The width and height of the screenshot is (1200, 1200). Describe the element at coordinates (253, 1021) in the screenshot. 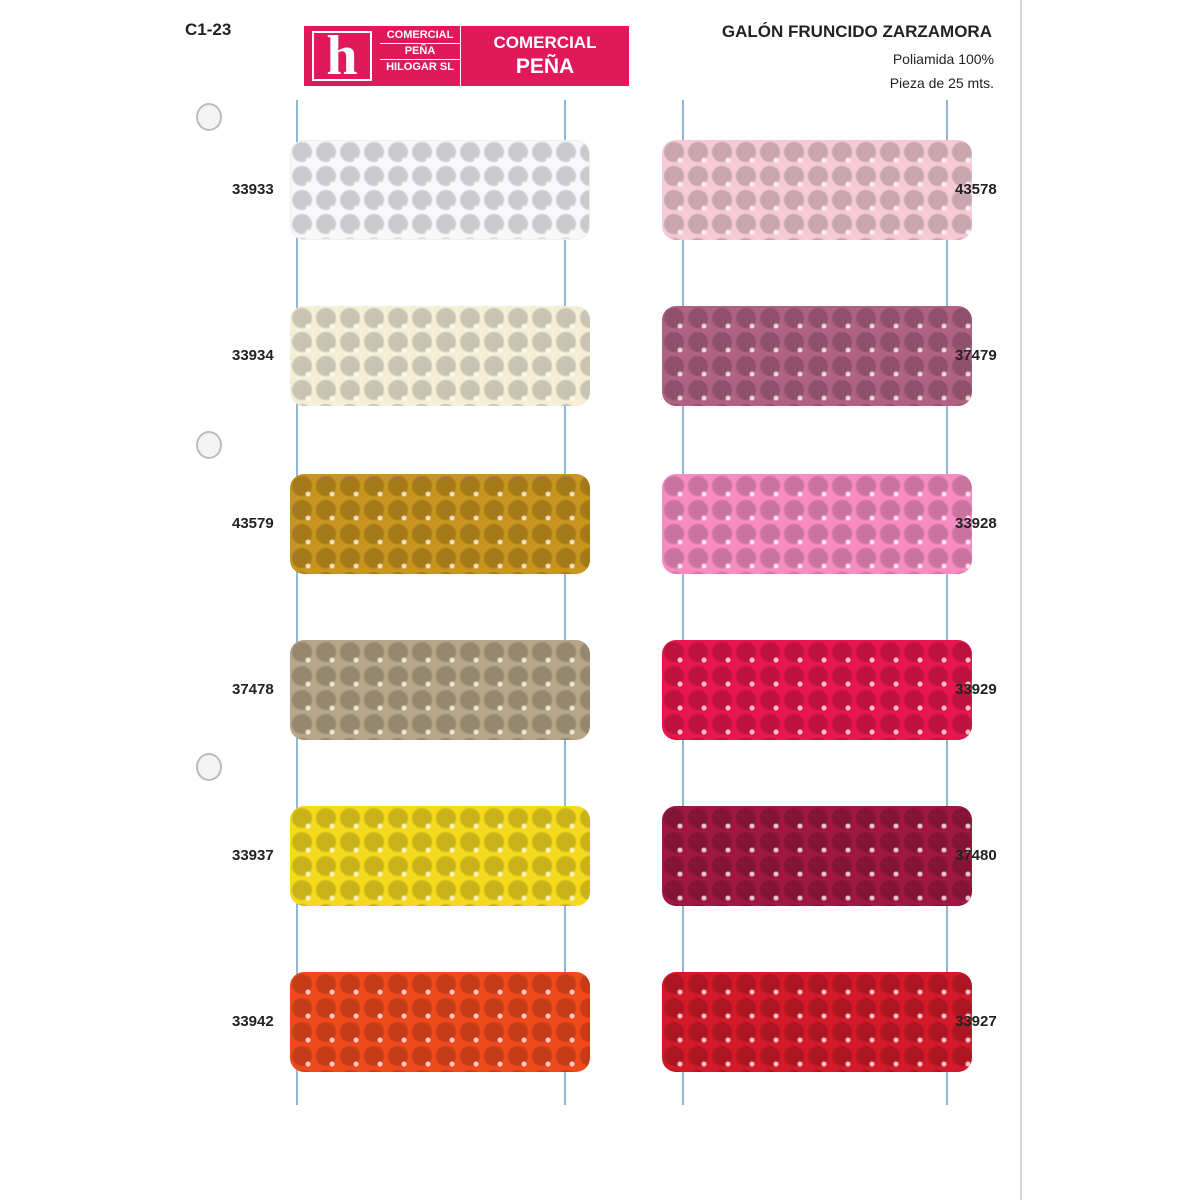

I see `reference-number: 33942` at that location.